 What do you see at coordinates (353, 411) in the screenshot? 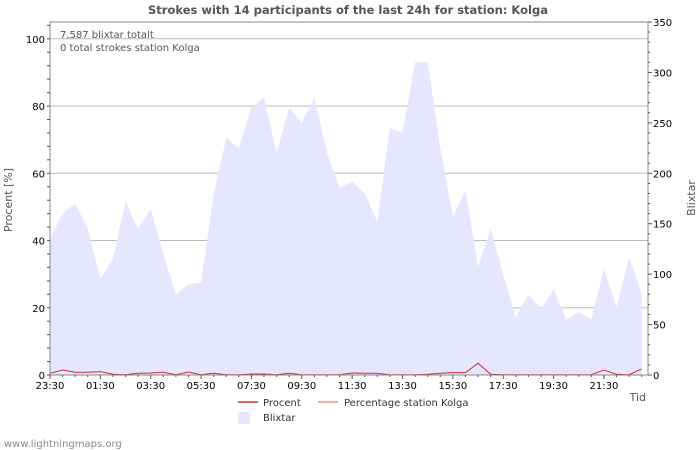
I see `legend: Procent Percentage station Kolga Blixtar` at bounding box center [353, 411].